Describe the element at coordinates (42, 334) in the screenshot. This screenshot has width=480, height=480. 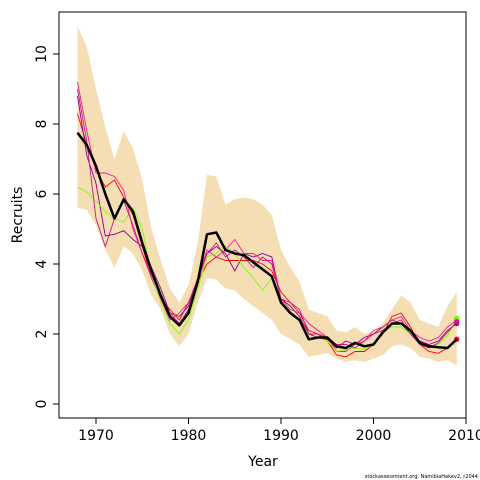
I see `y-tick-label: 2` at that location.